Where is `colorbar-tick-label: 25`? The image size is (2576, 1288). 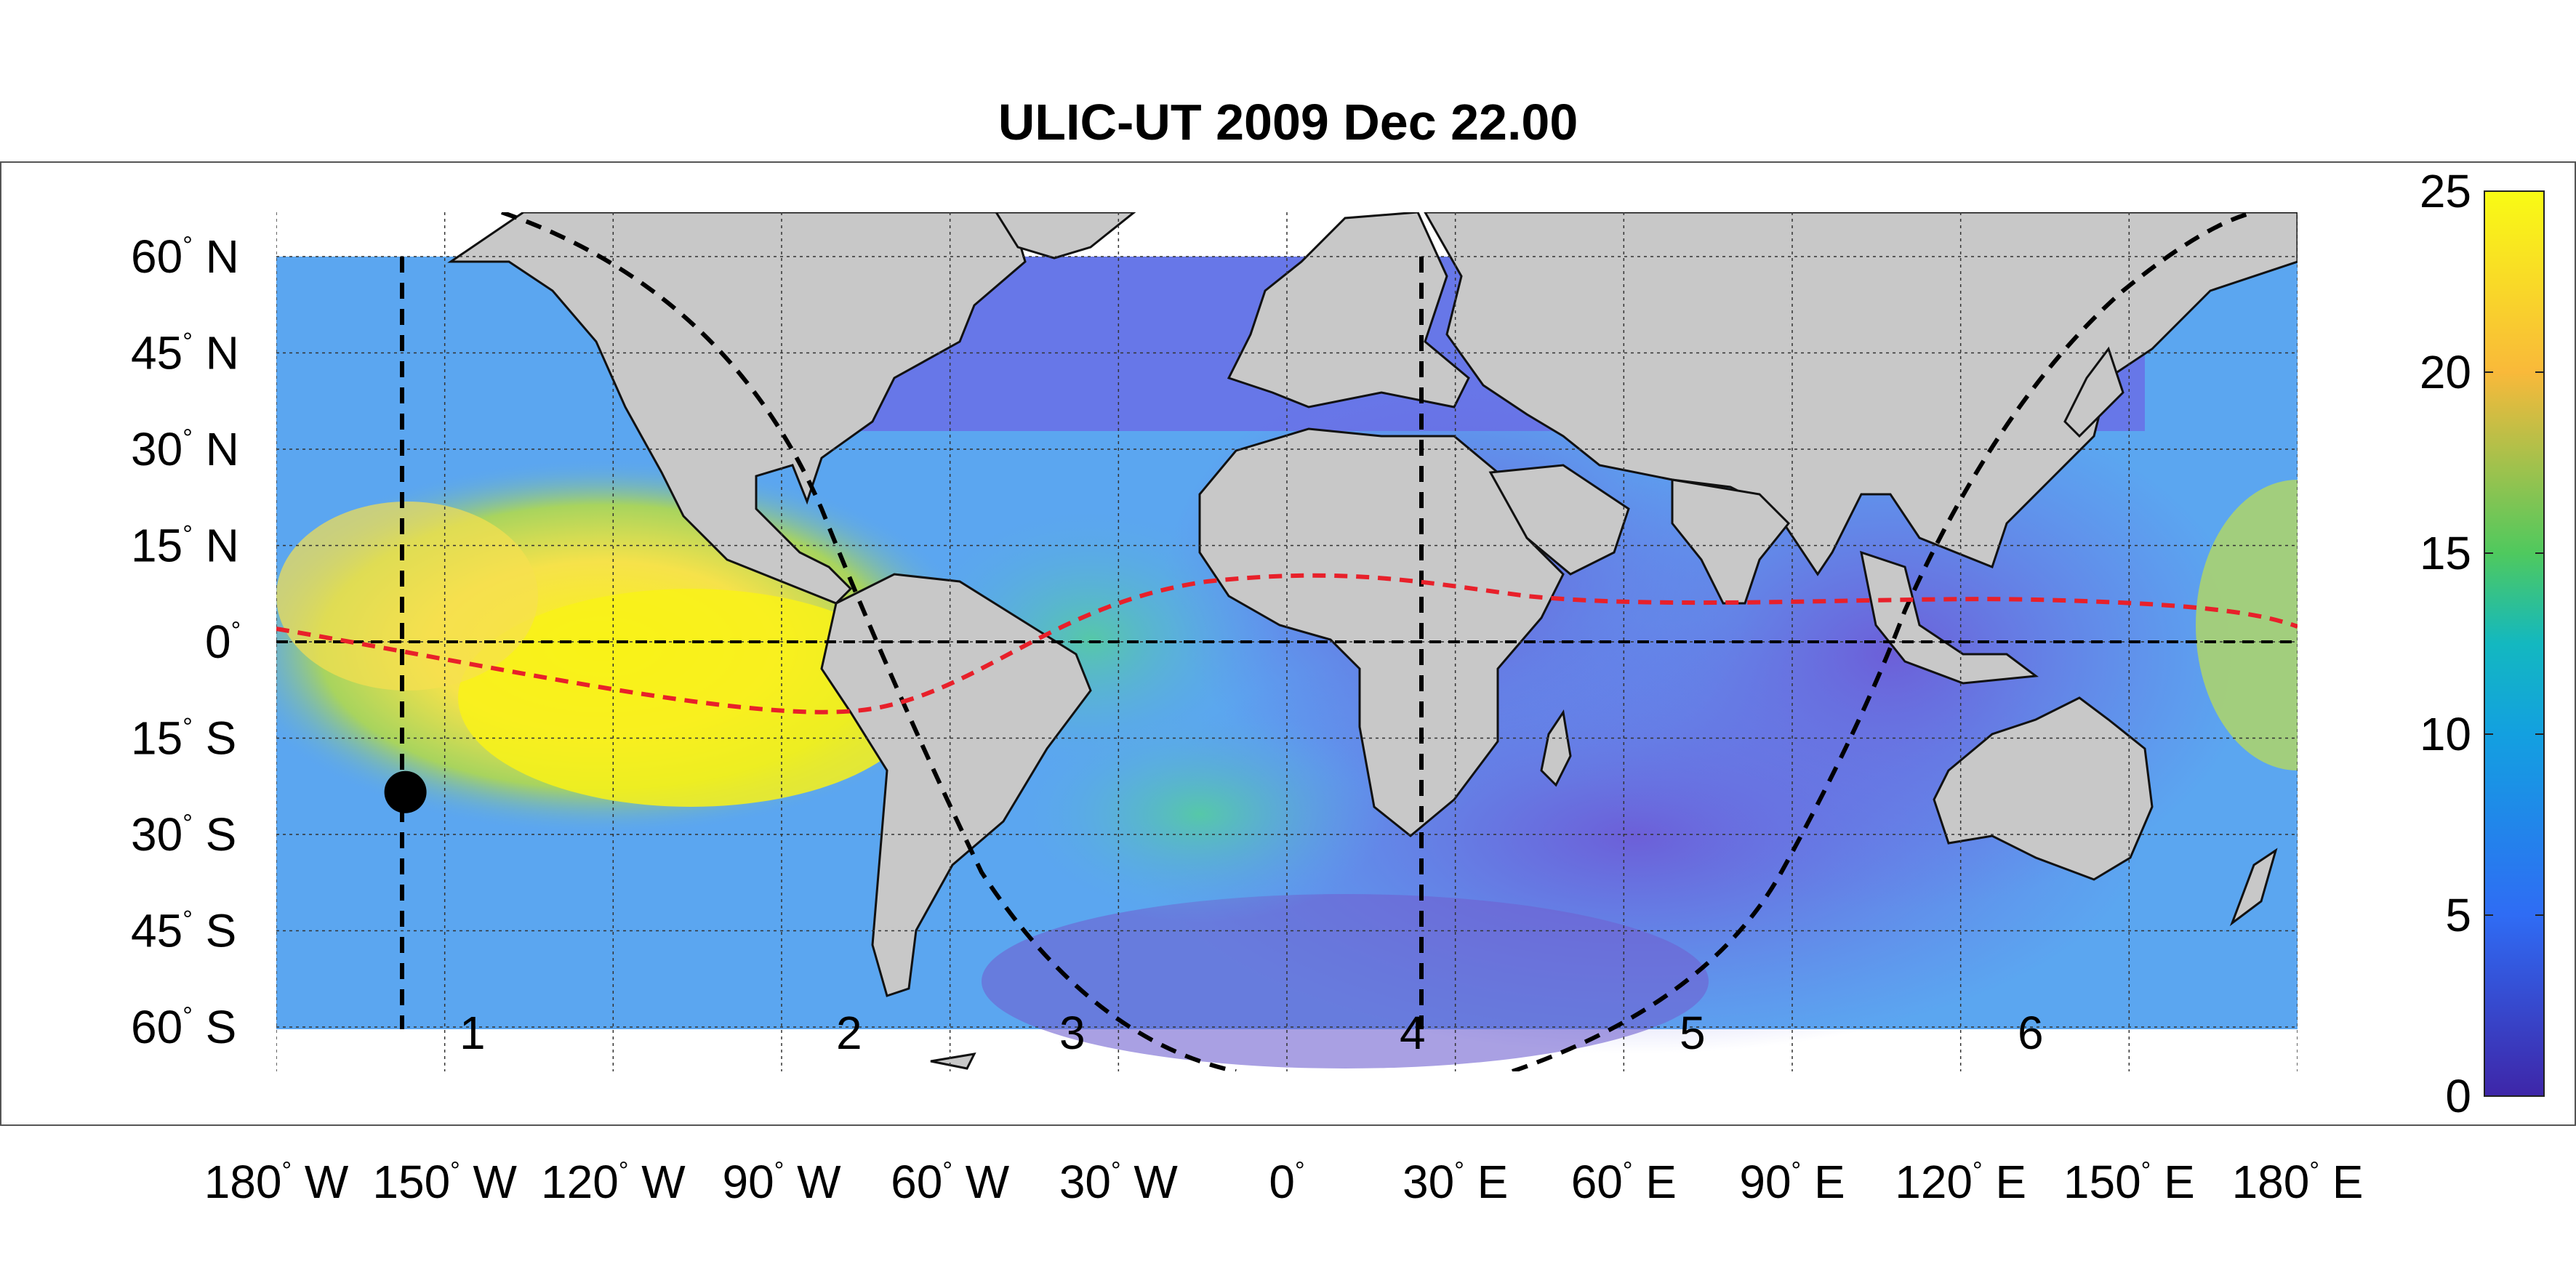 colorbar-tick-label: 25 is located at coordinates (2446, 191).